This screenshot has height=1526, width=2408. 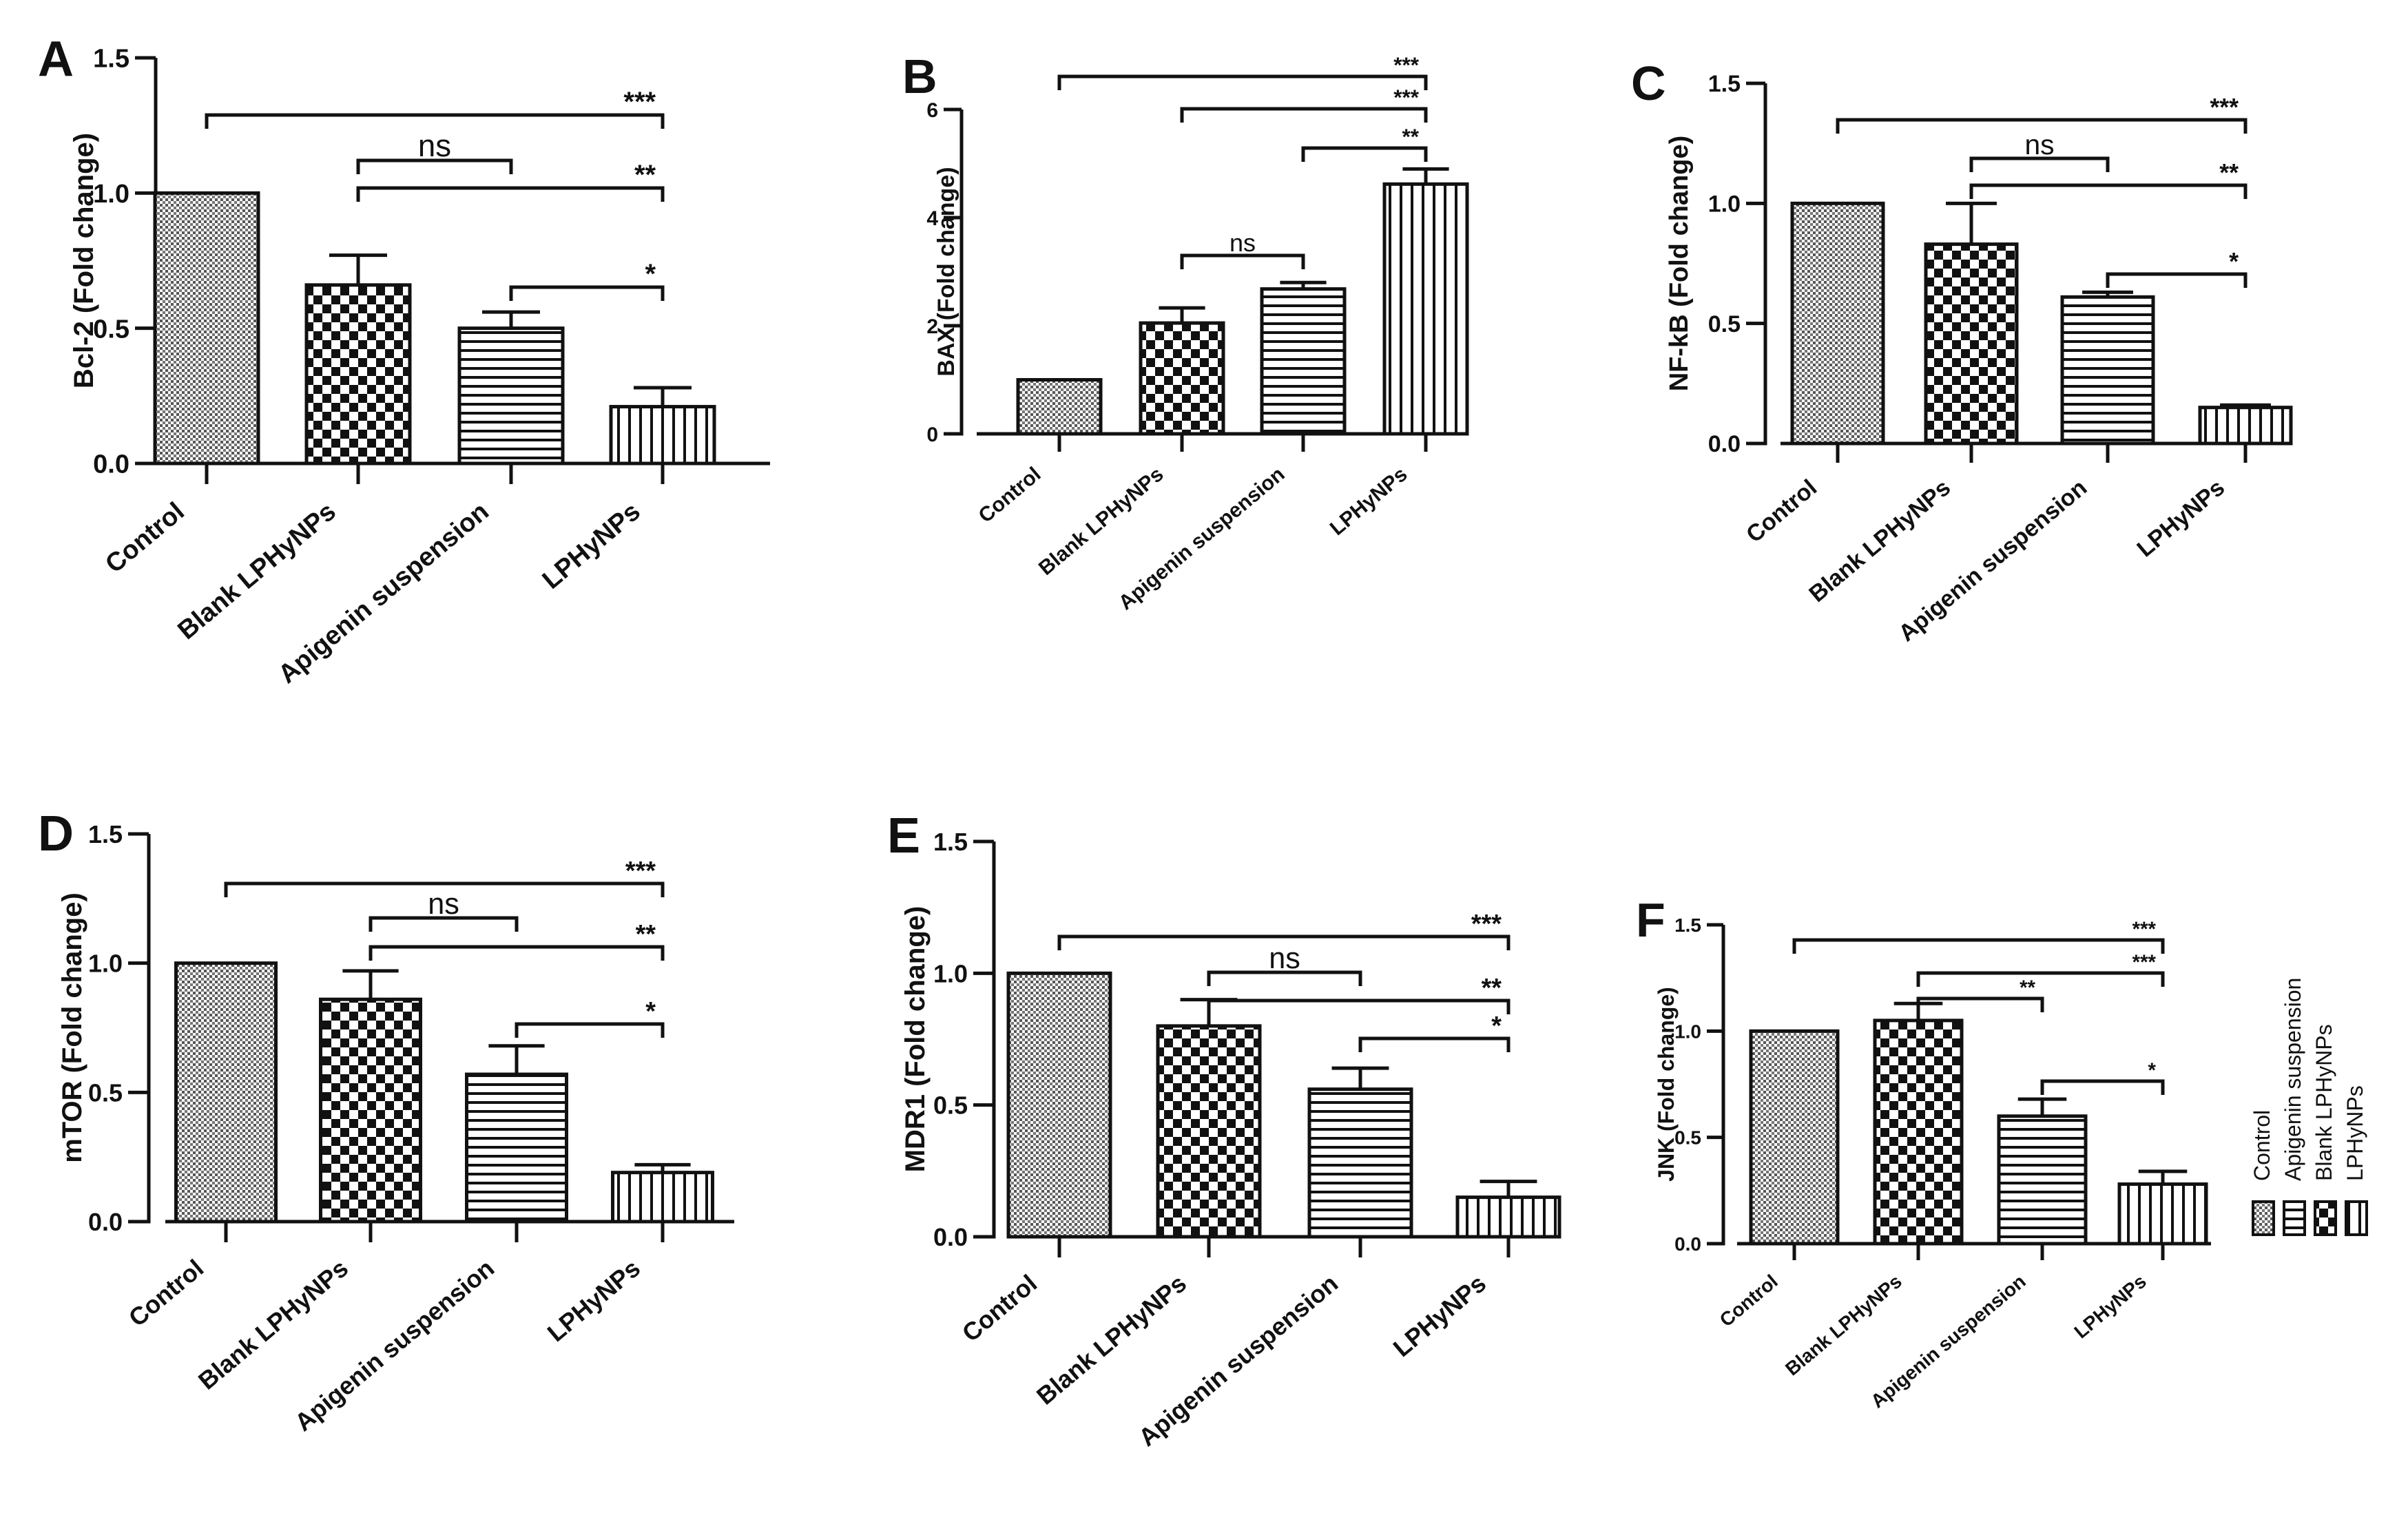 I want to click on y-axis-label: BAX (Fold change), so click(x=946, y=271).